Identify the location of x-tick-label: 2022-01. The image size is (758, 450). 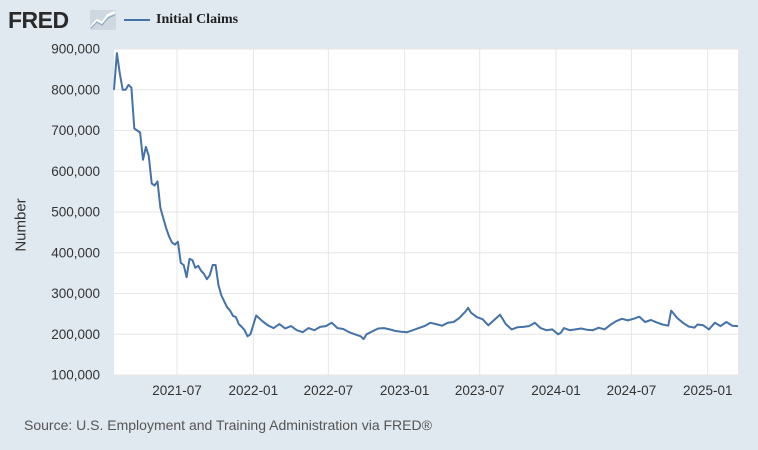
(254, 390).